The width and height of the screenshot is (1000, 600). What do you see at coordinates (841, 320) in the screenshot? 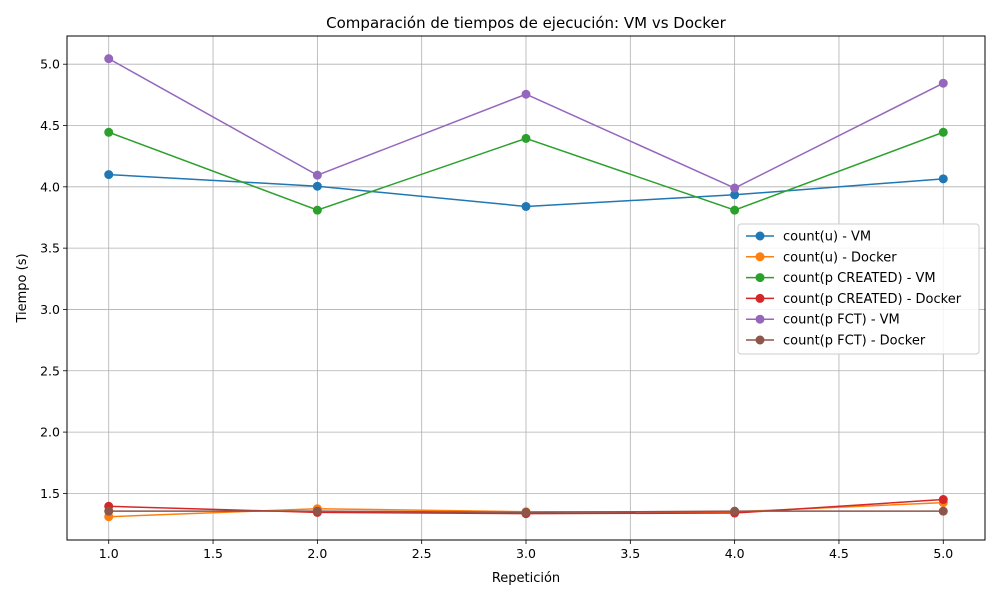
I see `legend-label: count(p FCT) - VM` at bounding box center [841, 320].